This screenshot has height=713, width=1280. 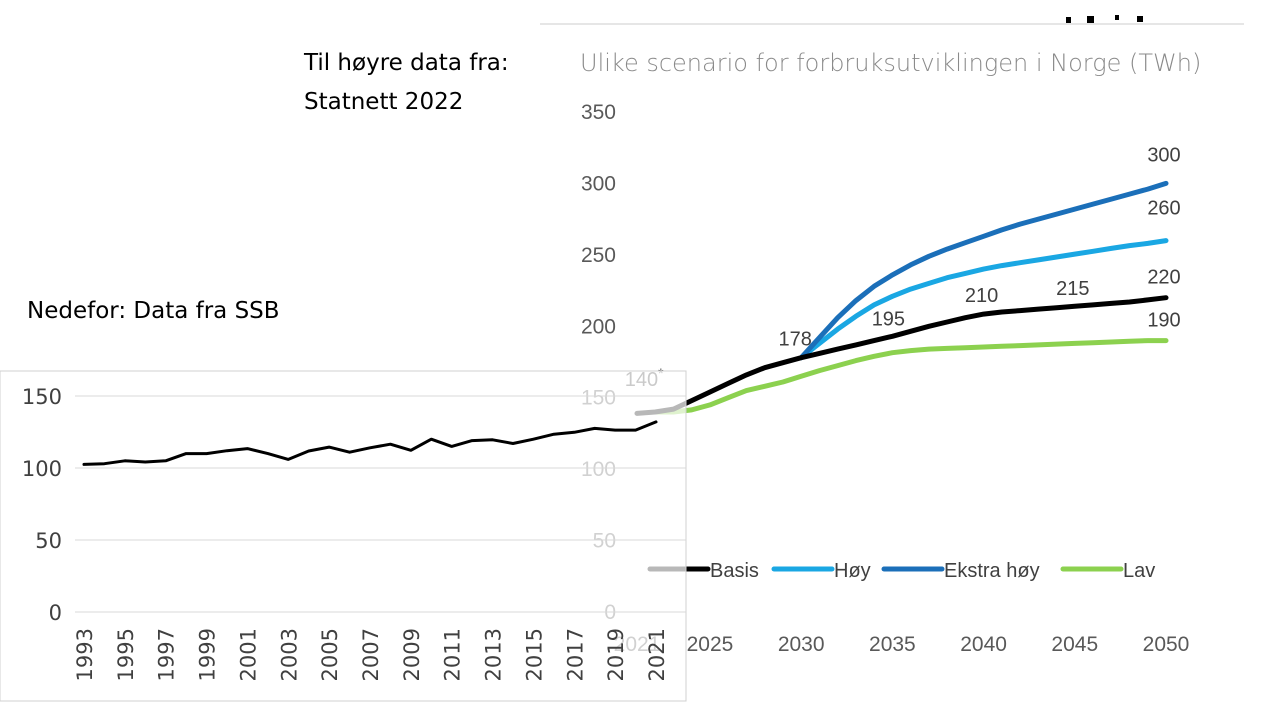 I want to click on ssb-y-tick-label: 100, so click(x=42, y=469).